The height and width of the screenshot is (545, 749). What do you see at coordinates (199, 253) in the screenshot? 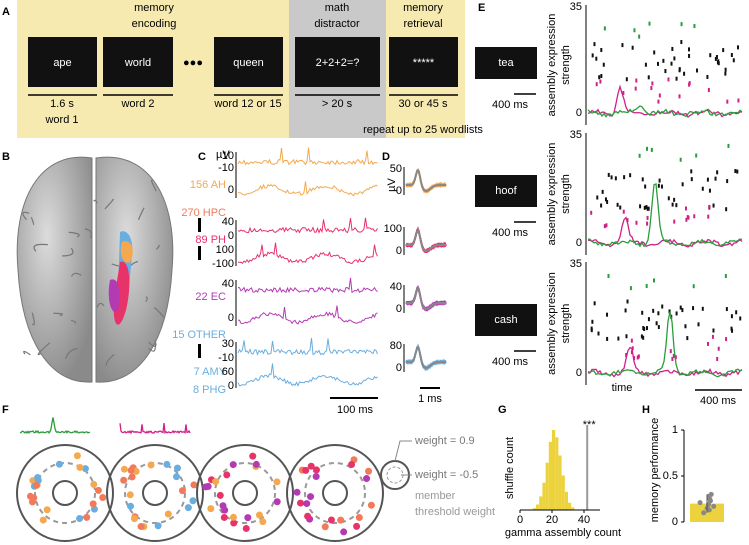
I see `region-connector` at bounding box center [199, 253].